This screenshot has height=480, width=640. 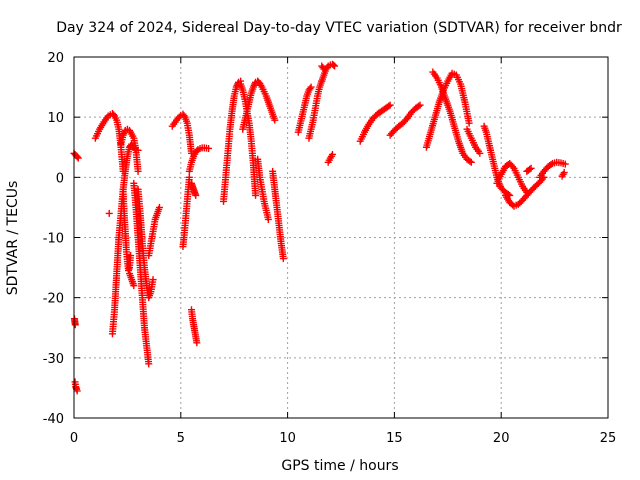 What do you see at coordinates (501, 438) in the screenshot?
I see `x-tick-label: 20` at bounding box center [501, 438].